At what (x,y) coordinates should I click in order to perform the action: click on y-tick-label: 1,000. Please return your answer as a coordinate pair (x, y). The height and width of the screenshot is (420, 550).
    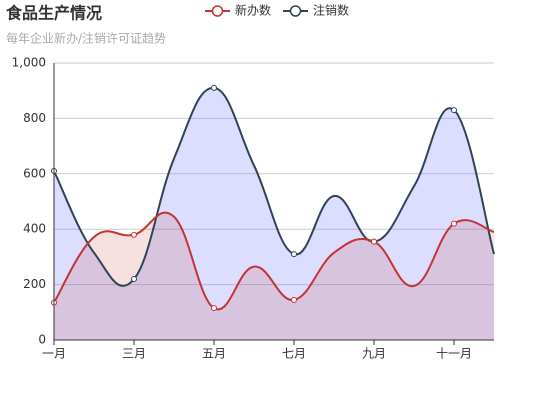
    Looking at the image, I should click on (29, 63).